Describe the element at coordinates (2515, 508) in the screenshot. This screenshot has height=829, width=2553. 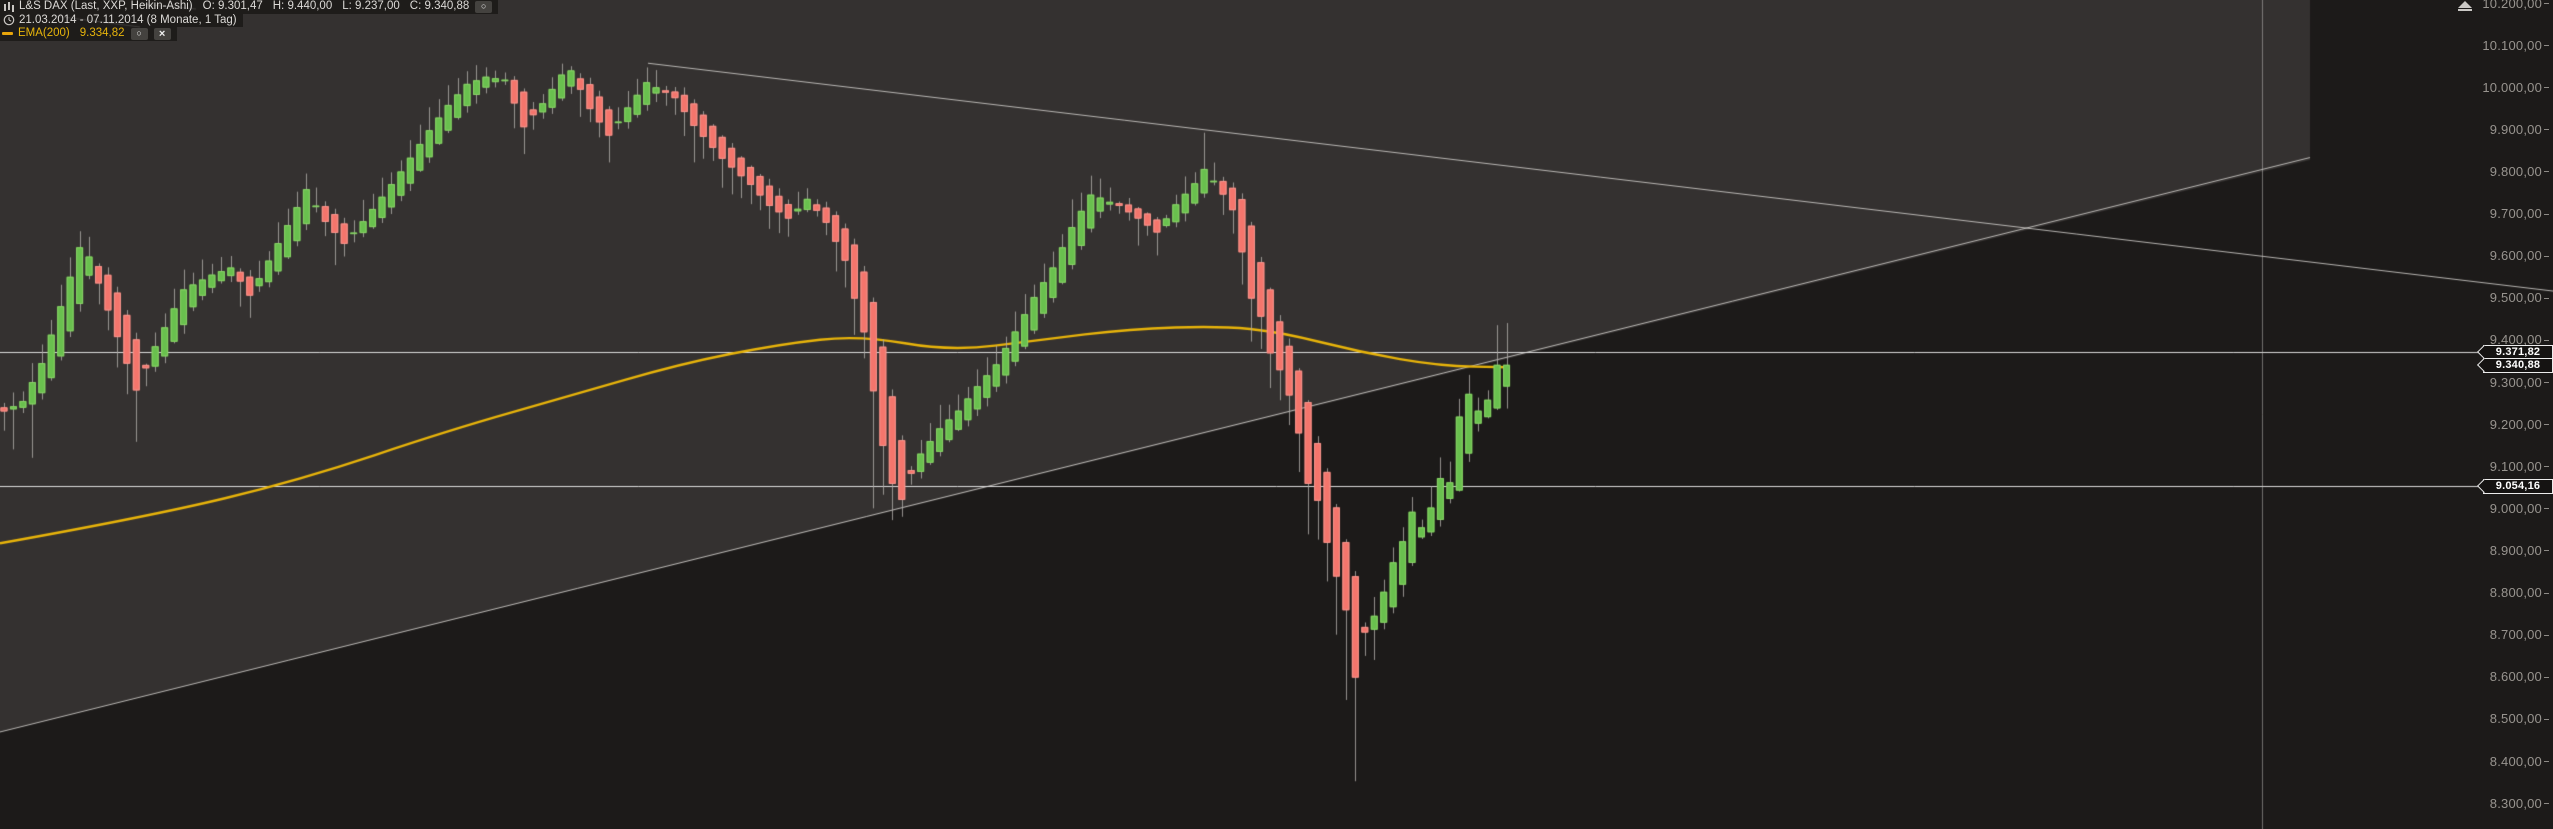
I see `axis-tick-label: 9.000,00` at that location.